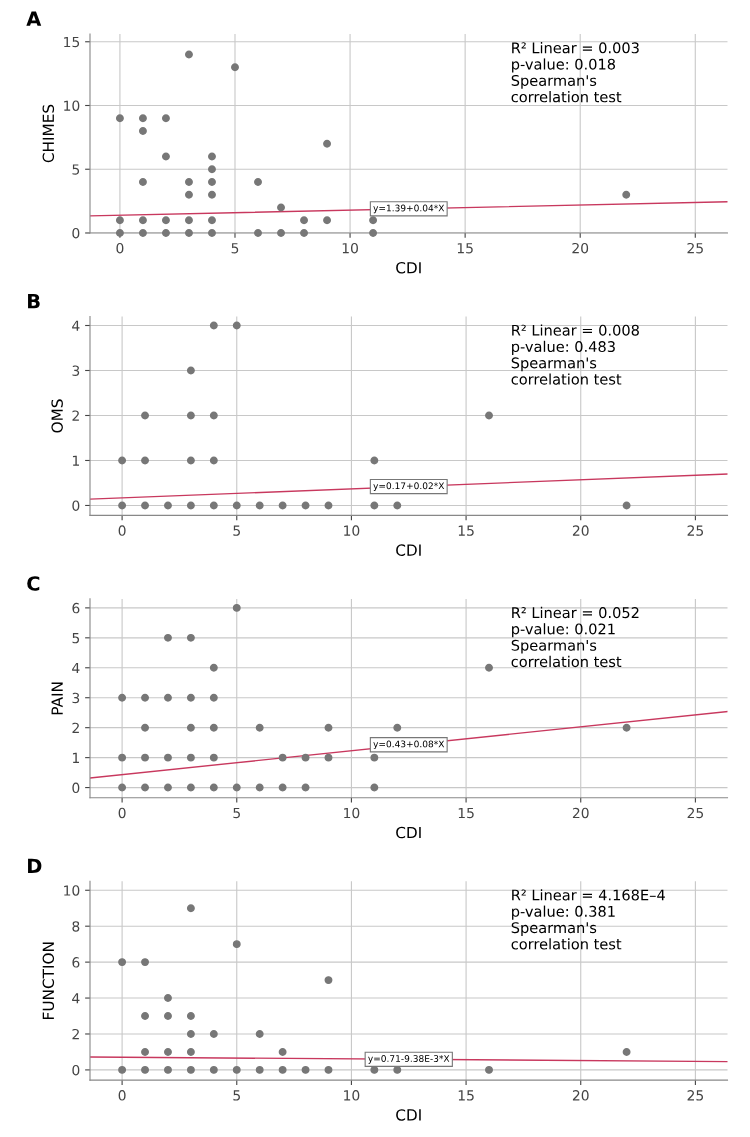 Image resolution: width=750 pixels, height=1137 pixels. What do you see at coordinates (76, 233) in the screenshot?
I see `y-tick-label: 0` at bounding box center [76, 233].